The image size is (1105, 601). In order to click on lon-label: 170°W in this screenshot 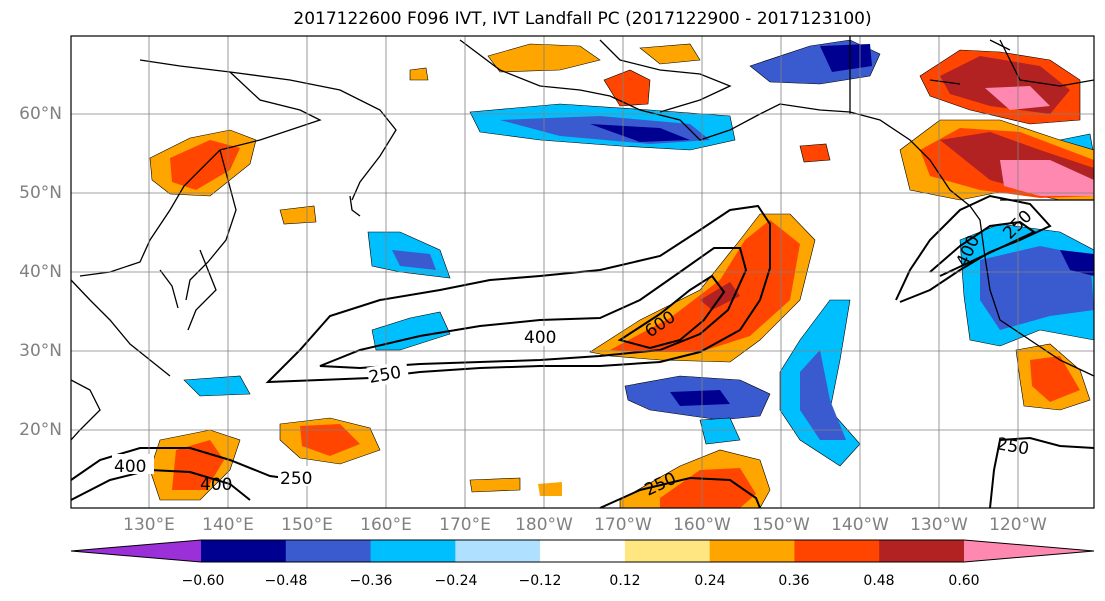, I will do `click(623, 525)`.